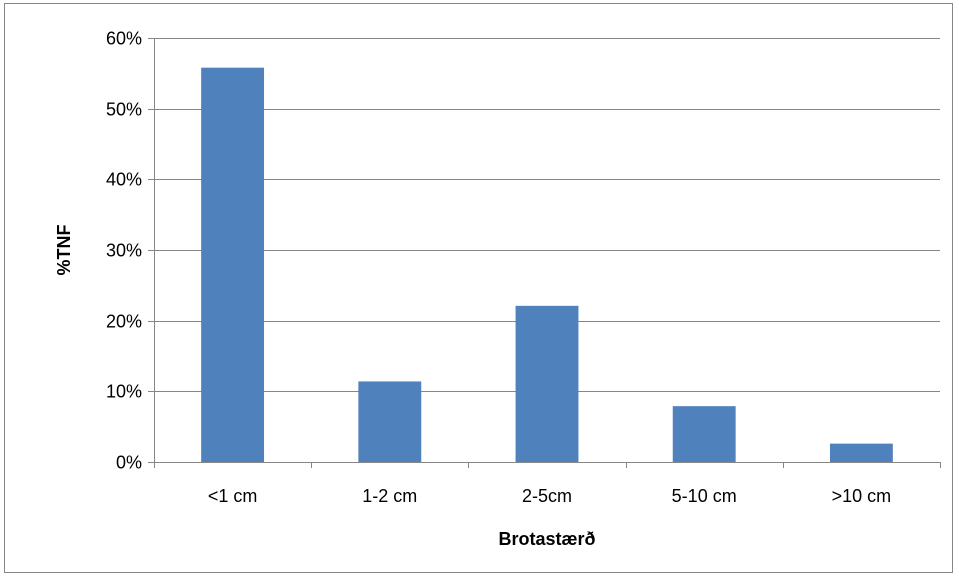 The image size is (959, 578). I want to click on y-tick-label: 60%, so click(124, 39).